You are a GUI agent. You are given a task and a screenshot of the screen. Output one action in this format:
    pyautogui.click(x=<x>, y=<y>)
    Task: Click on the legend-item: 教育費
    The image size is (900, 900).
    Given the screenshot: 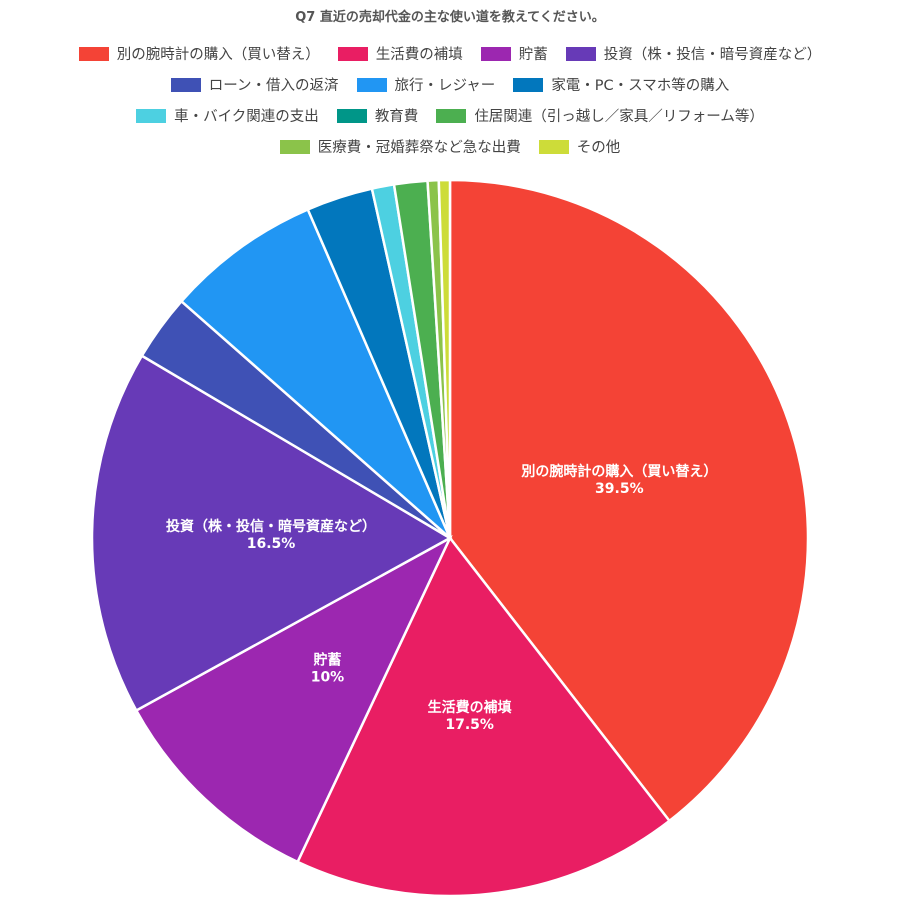 What is the action you would take?
    pyautogui.click(x=377, y=115)
    